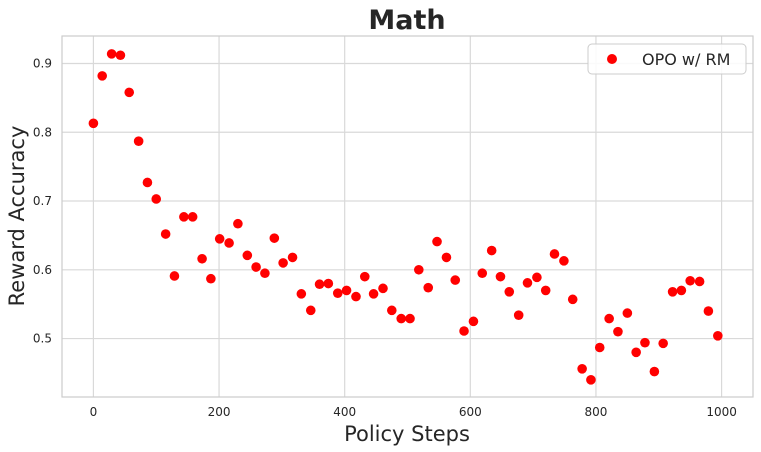 The width and height of the screenshot is (761, 452). Describe the element at coordinates (17, 216) in the screenshot. I see `y-axis-label: Reward Accuracy` at that location.